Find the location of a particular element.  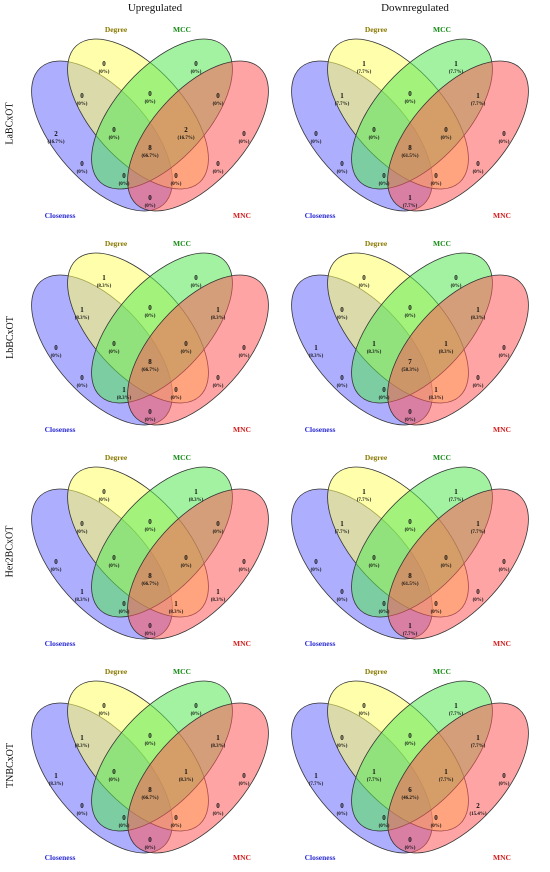

region-count-bc: 0 is located at coordinates (150, 308).